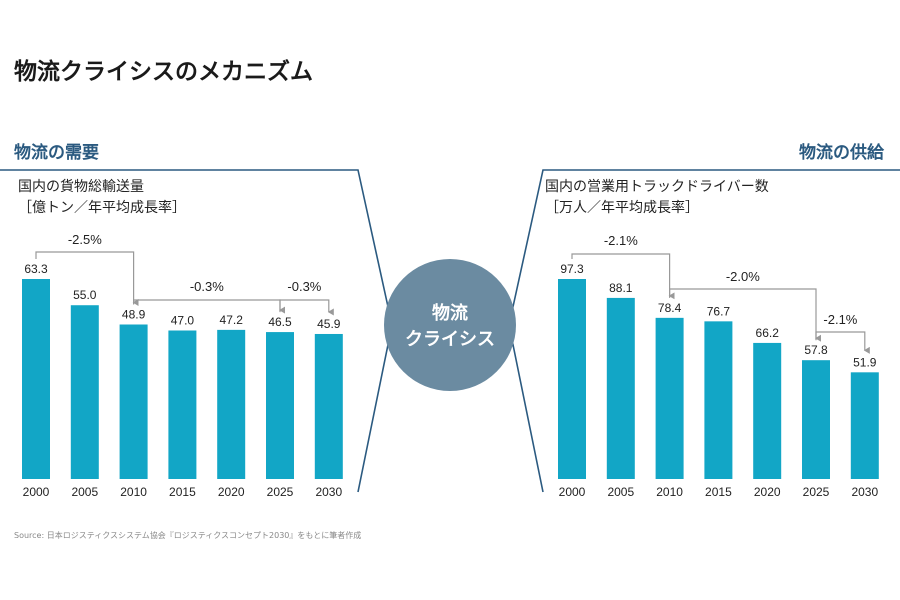  What do you see at coordinates (621, 288) in the screenshot?
I see `right-value-label-2005: 88.1` at bounding box center [621, 288].